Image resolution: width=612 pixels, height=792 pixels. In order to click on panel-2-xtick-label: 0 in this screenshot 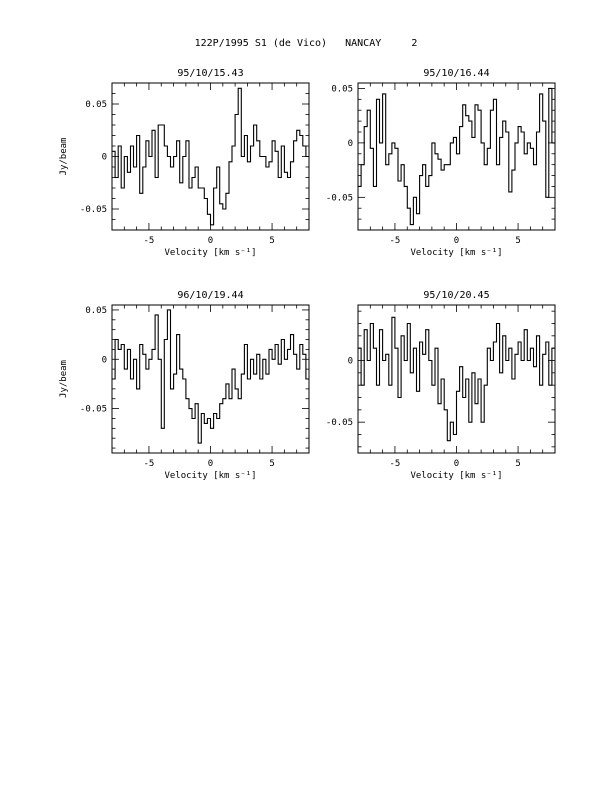, I will do `click(456, 241)`.